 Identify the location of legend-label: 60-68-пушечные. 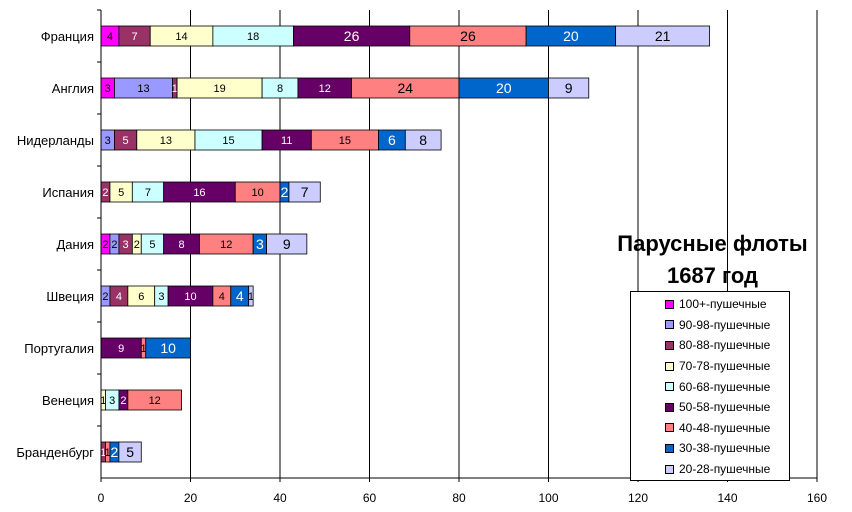
(725, 386).